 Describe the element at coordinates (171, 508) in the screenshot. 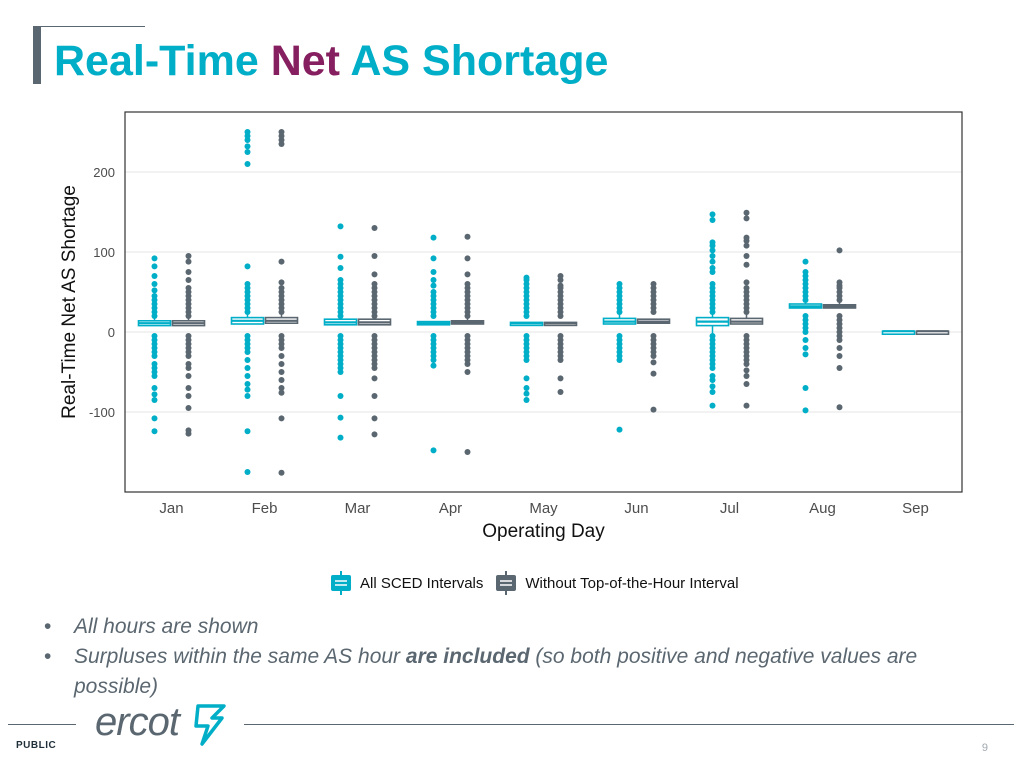

I see `x-tick-label: Jan` at that location.